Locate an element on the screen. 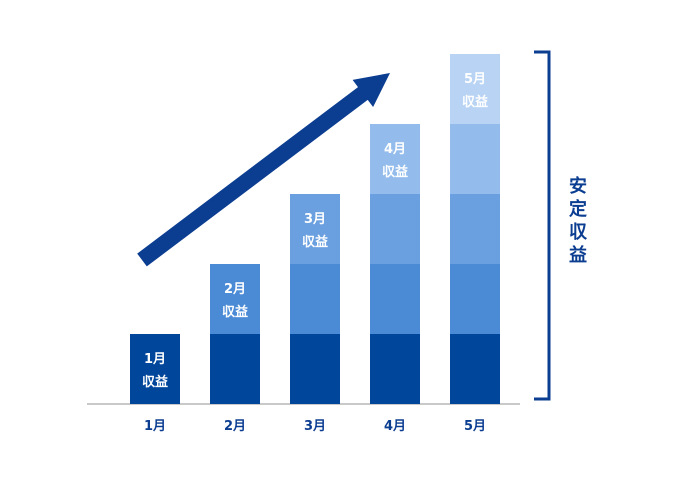 Image resolution: width=690 pixels, height=480 pixels. upward-arrow-icon is located at coordinates (263, 170).